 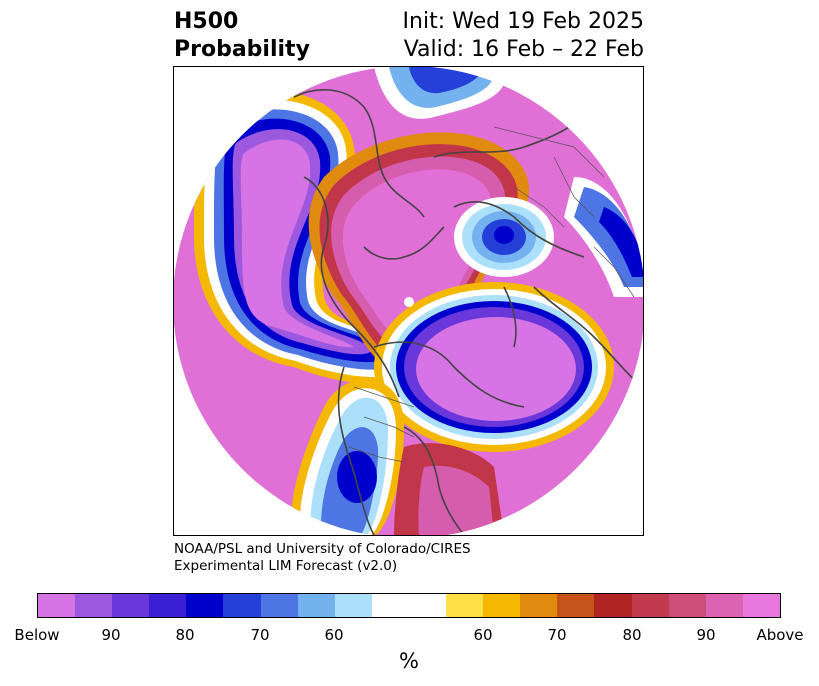 What do you see at coordinates (304, 237) in the screenshot?
I see `negative-anomaly-west` at bounding box center [304, 237].